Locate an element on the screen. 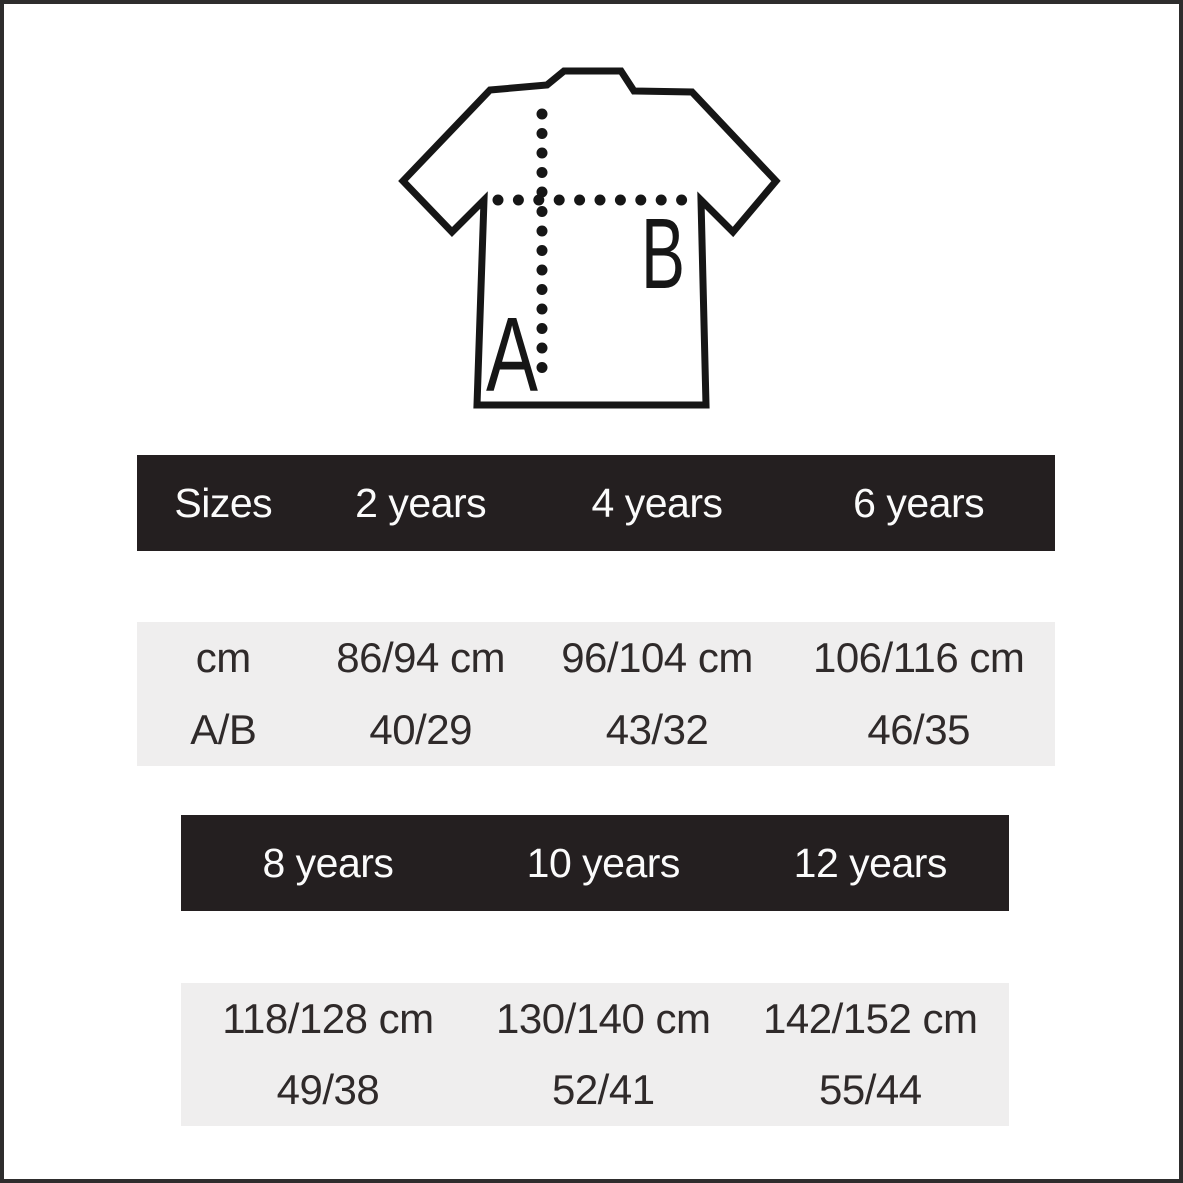 This screenshot has height=1183, width=1183. header-8-years: 8 years is located at coordinates (328, 862).